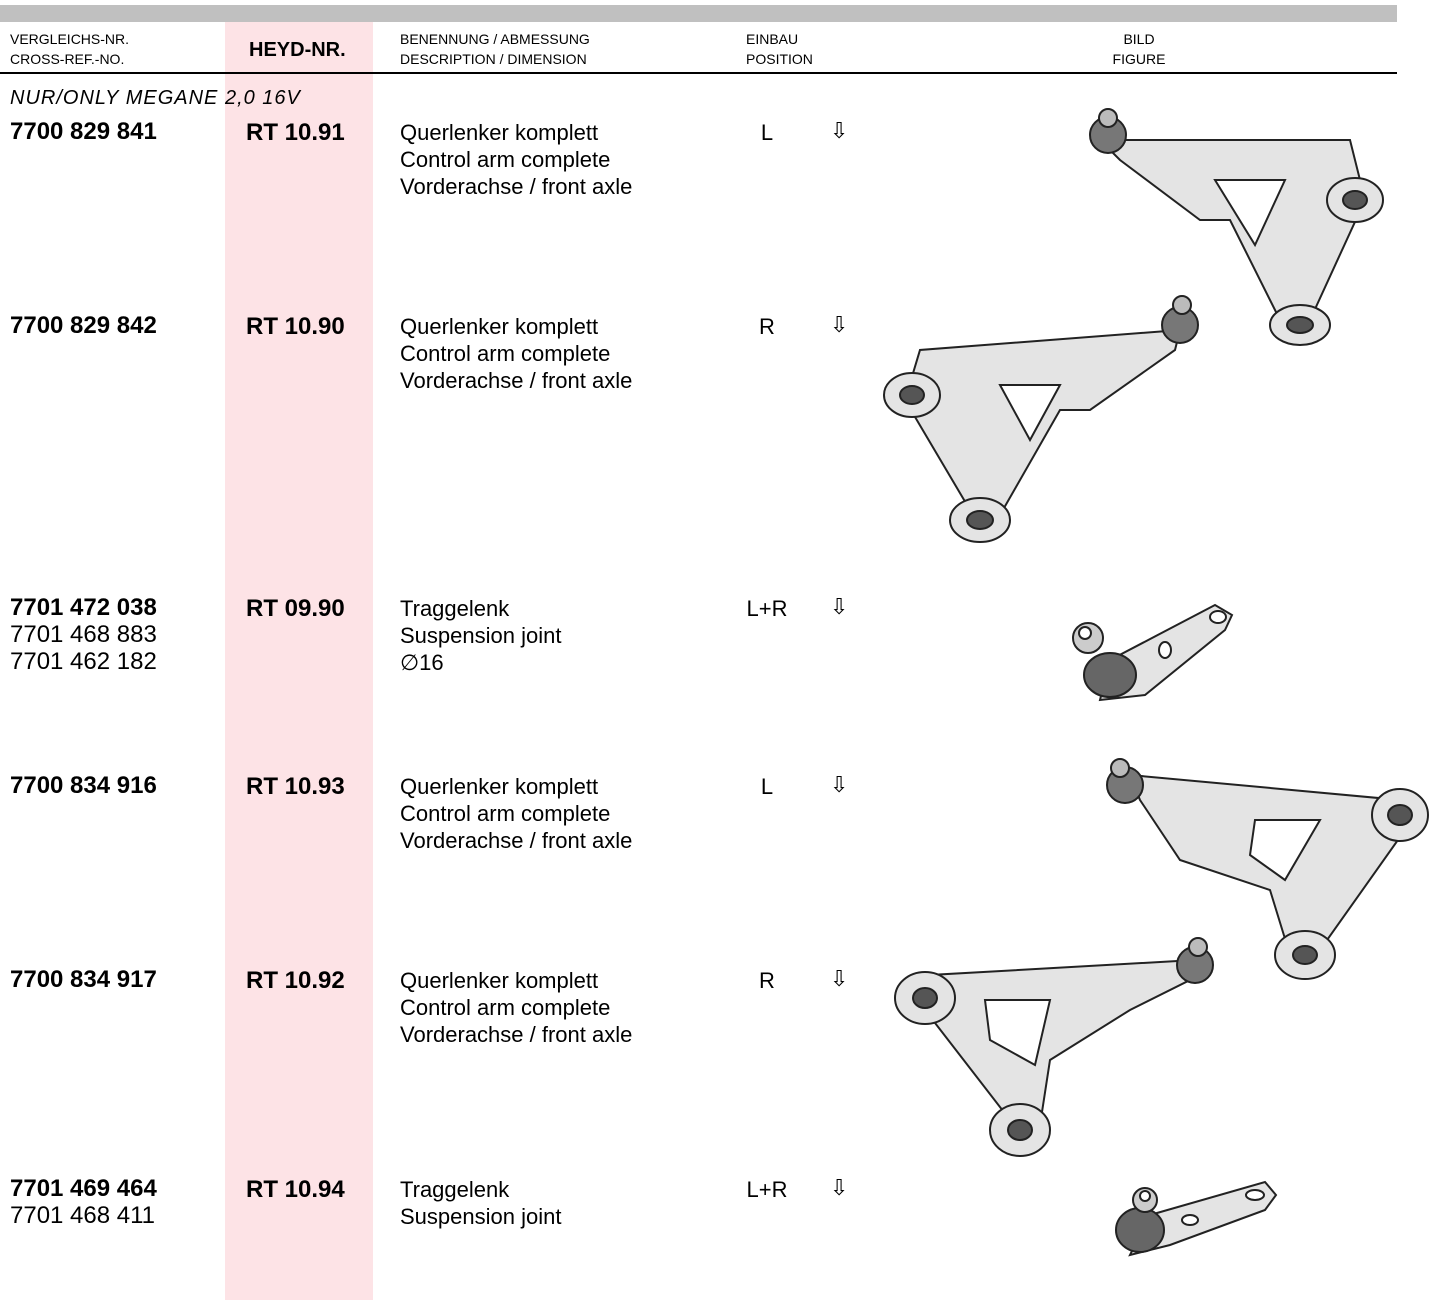 The width and height of the screenshot is (1438, 1300). I want to click on description: Traggelenk Suspension joint, so click(480, 1203).